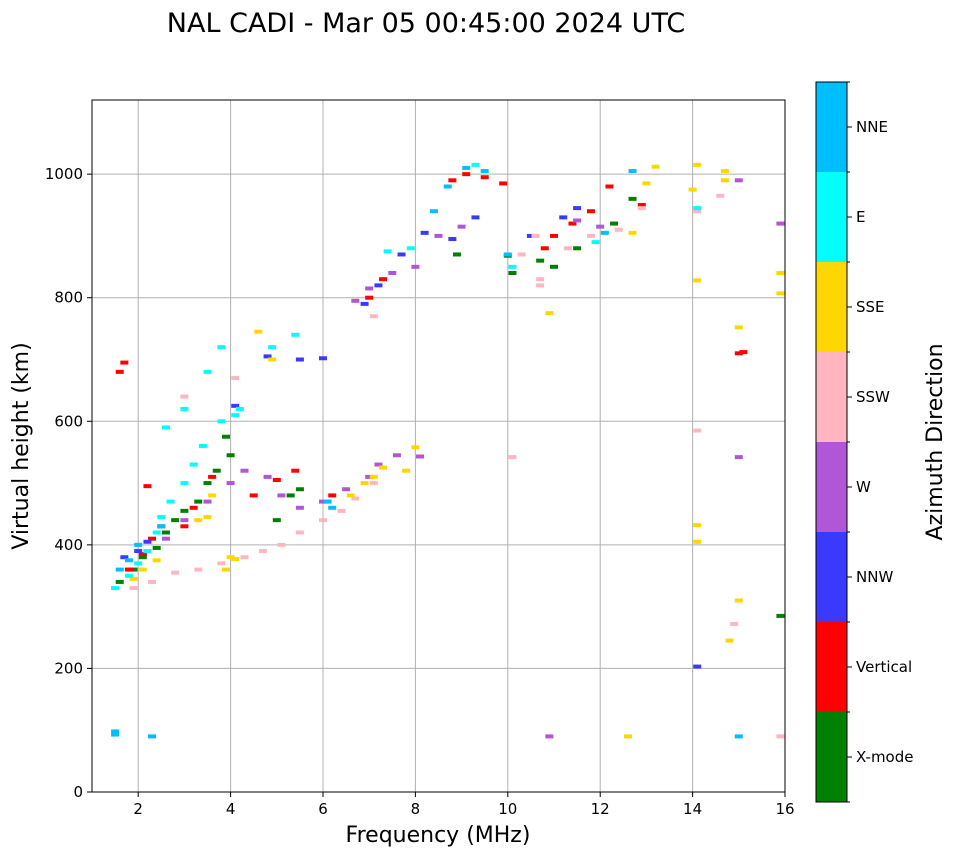 The height and width of the screenshot is (857, 958). What do you see at coordinates (68, 421) in the screenshot?
I see `y-tick-label: 600` at bounding box center [68, 421].